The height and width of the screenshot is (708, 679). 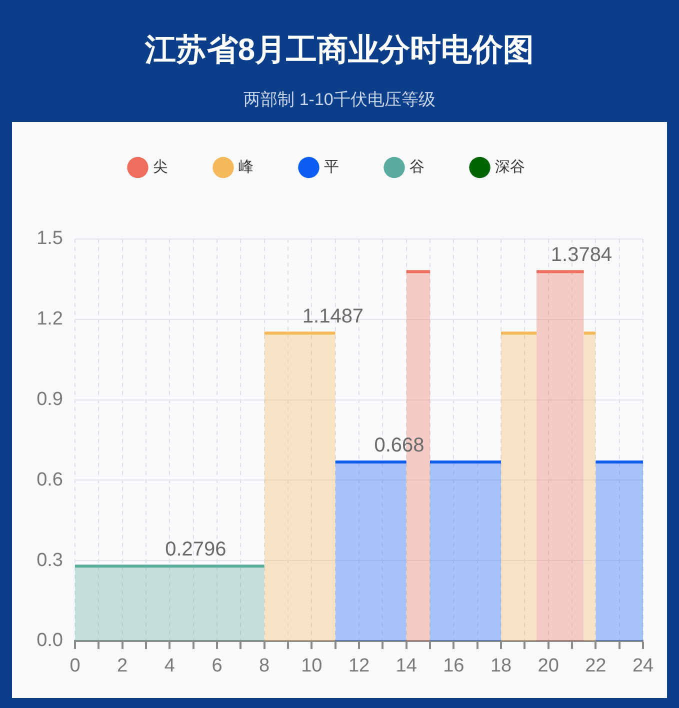 I want to click on x-tick-label: 0, so click(x=75, y=666).